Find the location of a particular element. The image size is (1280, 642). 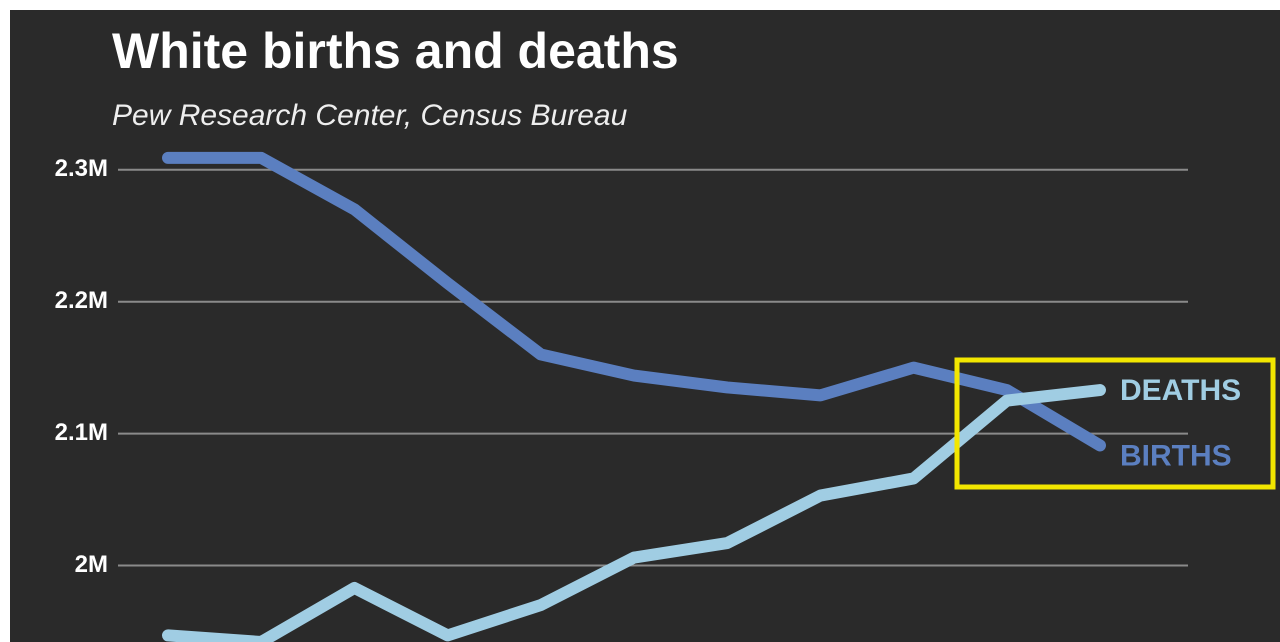

chart-subtitle: Pew Research Center, Census Bureau is located at coordinates (370, 115).